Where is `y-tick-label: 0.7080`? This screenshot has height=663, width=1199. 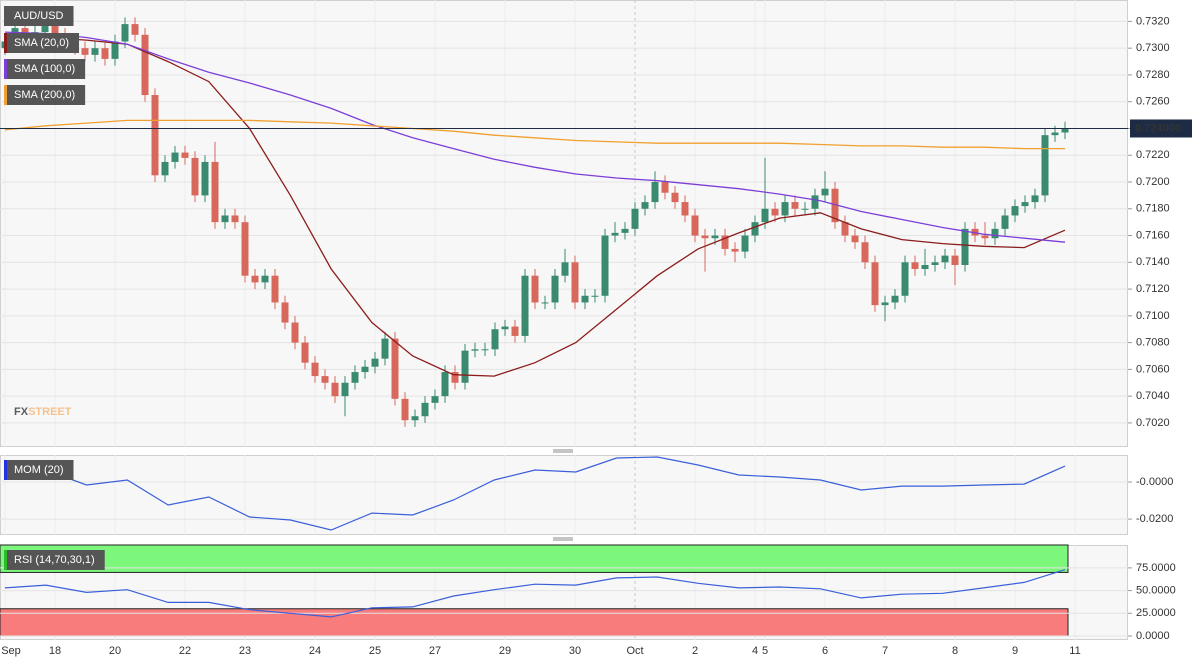
y-tick-label: 0.7080 is located at coordinates (1153, 343).